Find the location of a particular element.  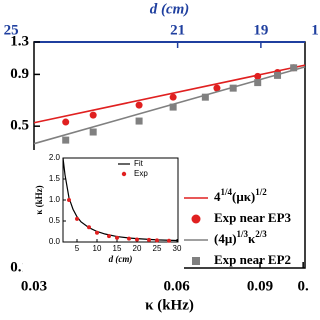

x-tick-label: 0.06 is located at coordinates (176, 286).